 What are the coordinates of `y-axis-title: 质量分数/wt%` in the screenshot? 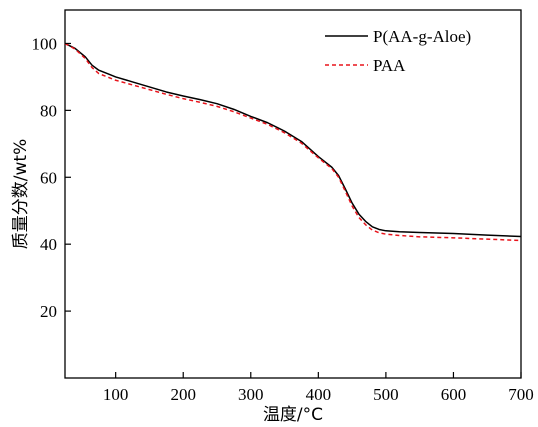 It's located at (21, 194).